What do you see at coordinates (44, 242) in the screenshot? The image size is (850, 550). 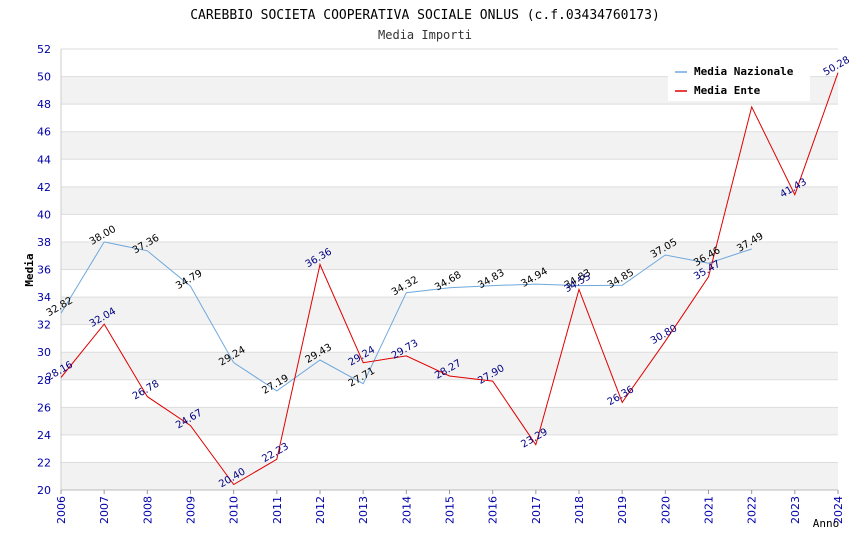 I see `y-tick-label: 38` at bounding box center [44, 242].